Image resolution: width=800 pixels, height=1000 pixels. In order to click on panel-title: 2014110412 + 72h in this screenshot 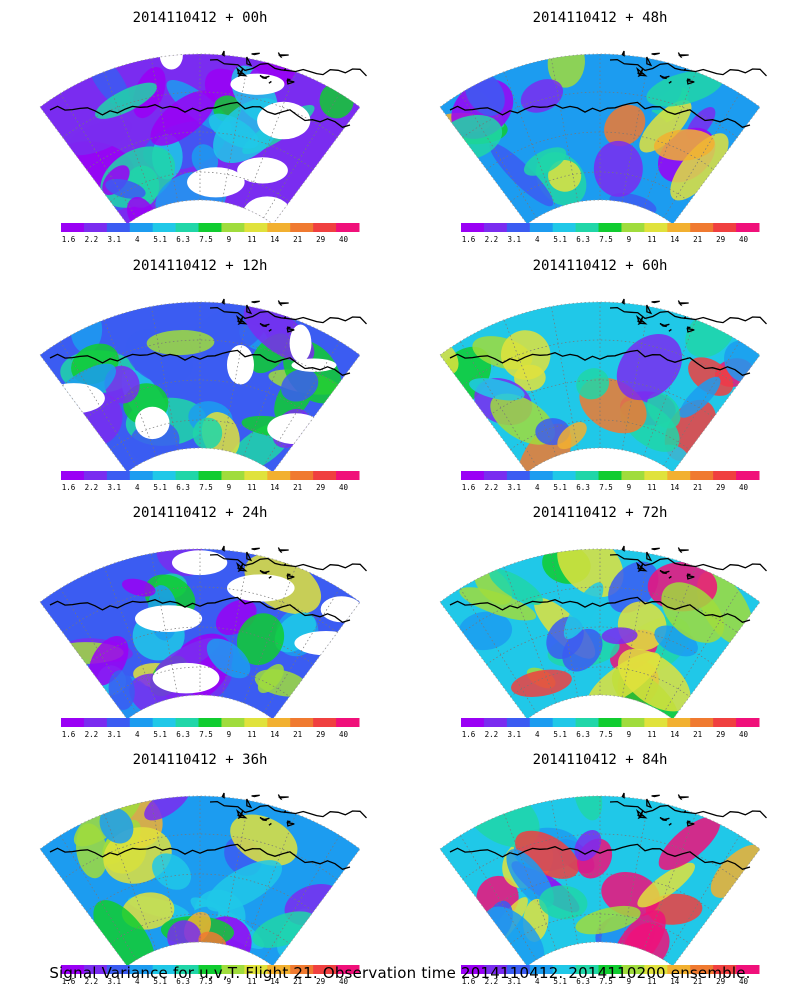, I will do `click(600, 513)`.